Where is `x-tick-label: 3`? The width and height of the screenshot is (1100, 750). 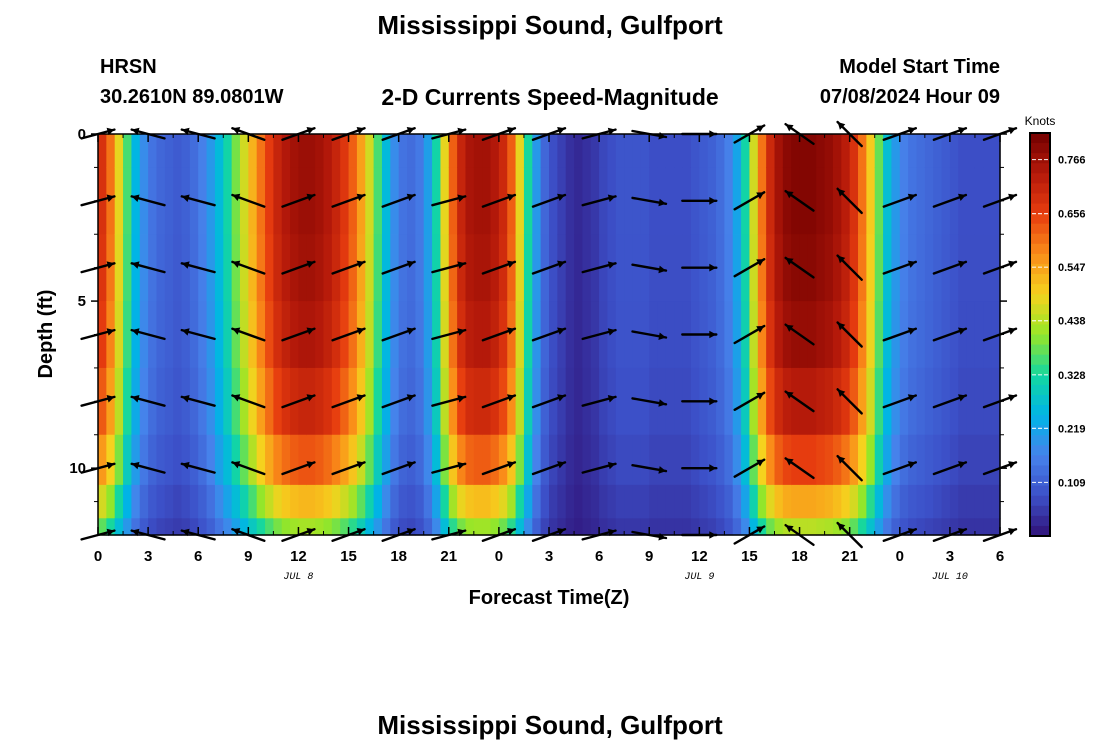
x-tick-label: 3 is located at coordinates (549, 556).